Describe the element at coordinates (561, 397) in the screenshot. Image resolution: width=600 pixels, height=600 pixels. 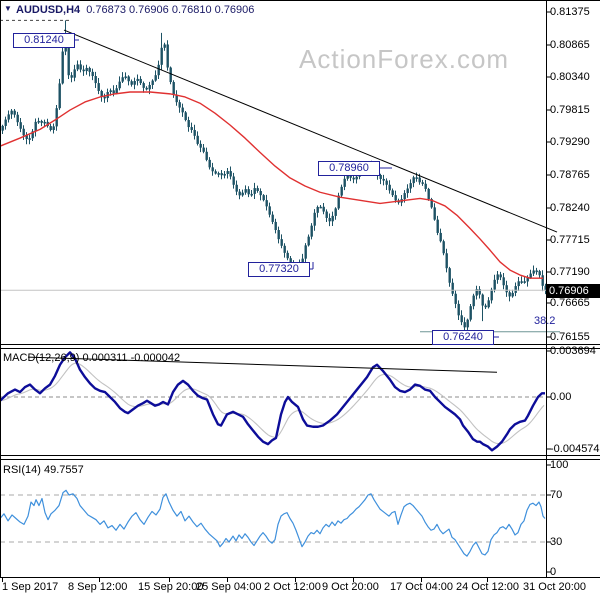
I see `macd-tick-label: 0.00` at that location.